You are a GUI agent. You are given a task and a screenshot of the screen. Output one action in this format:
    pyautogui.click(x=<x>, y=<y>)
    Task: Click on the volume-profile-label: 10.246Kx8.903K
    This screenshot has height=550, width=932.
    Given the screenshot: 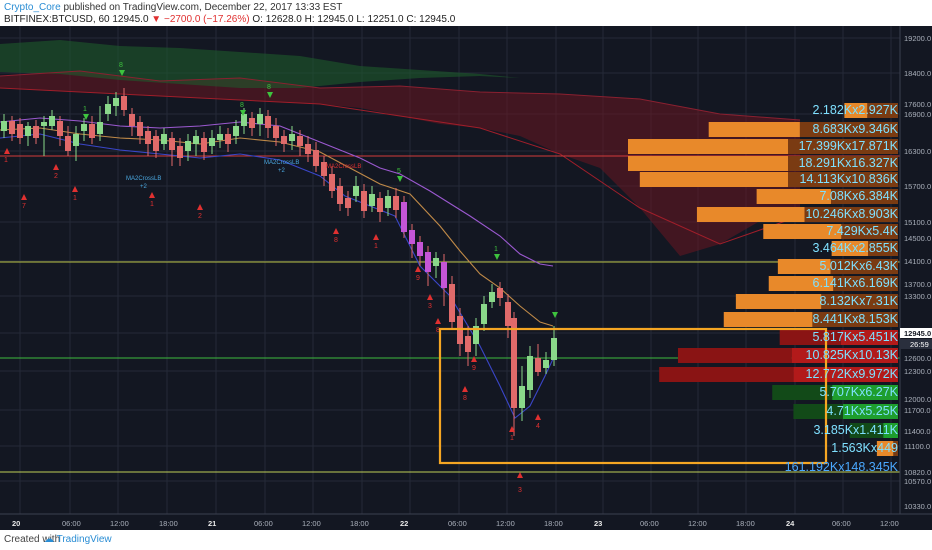 What is the action you would take?
    pyautogui.click(x=851, y=214)
    